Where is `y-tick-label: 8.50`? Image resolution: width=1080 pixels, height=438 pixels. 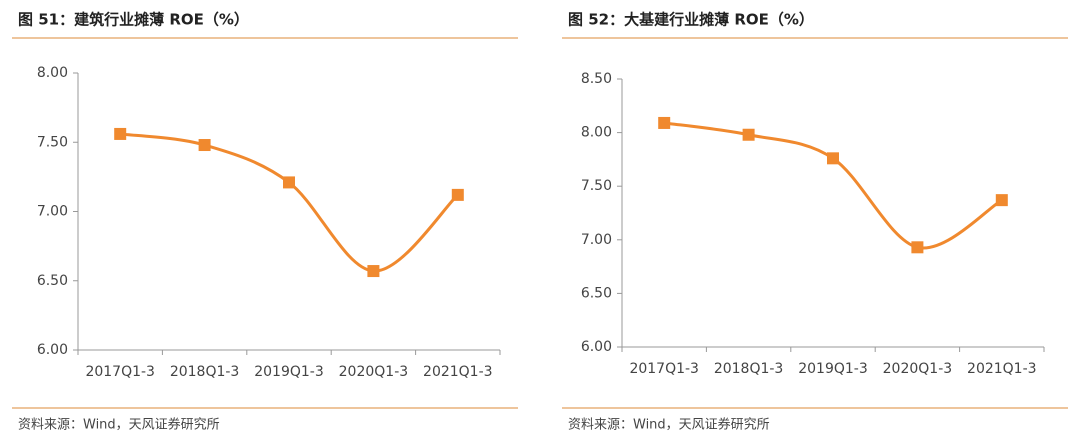 y-tick-label: 8.50 is located at coordinates (596, 79).